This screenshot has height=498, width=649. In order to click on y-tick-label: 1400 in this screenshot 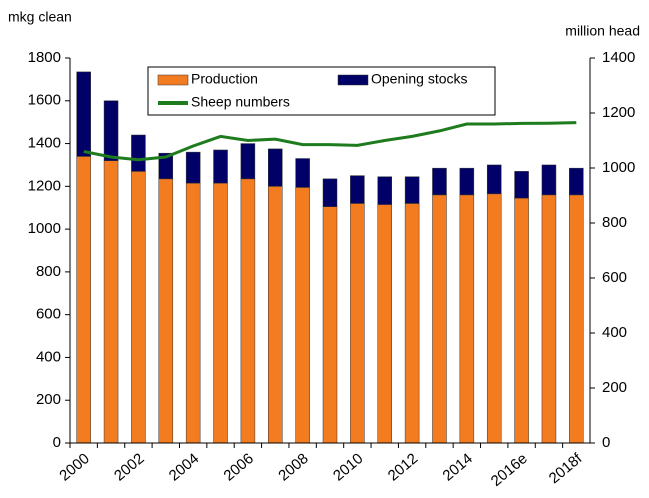, I will do `click(44, 143)`.